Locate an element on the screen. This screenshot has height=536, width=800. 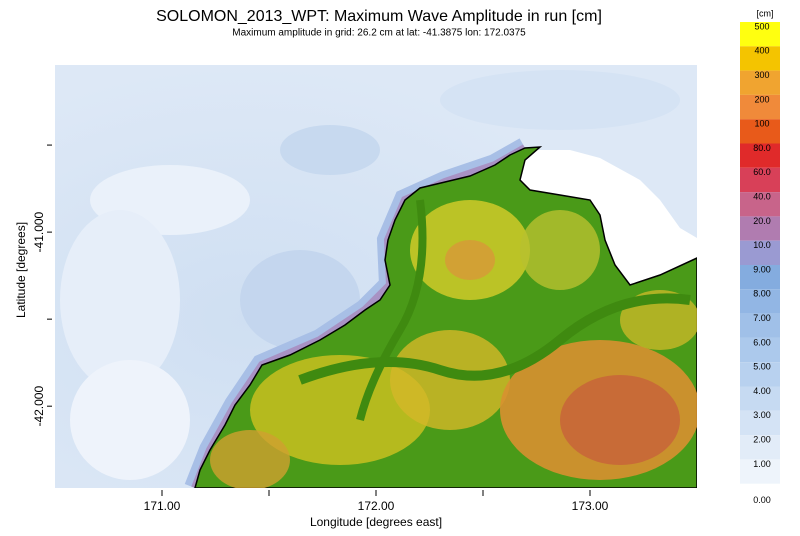
colorbar-label: 5.00 is located at coordinates (762, 367).